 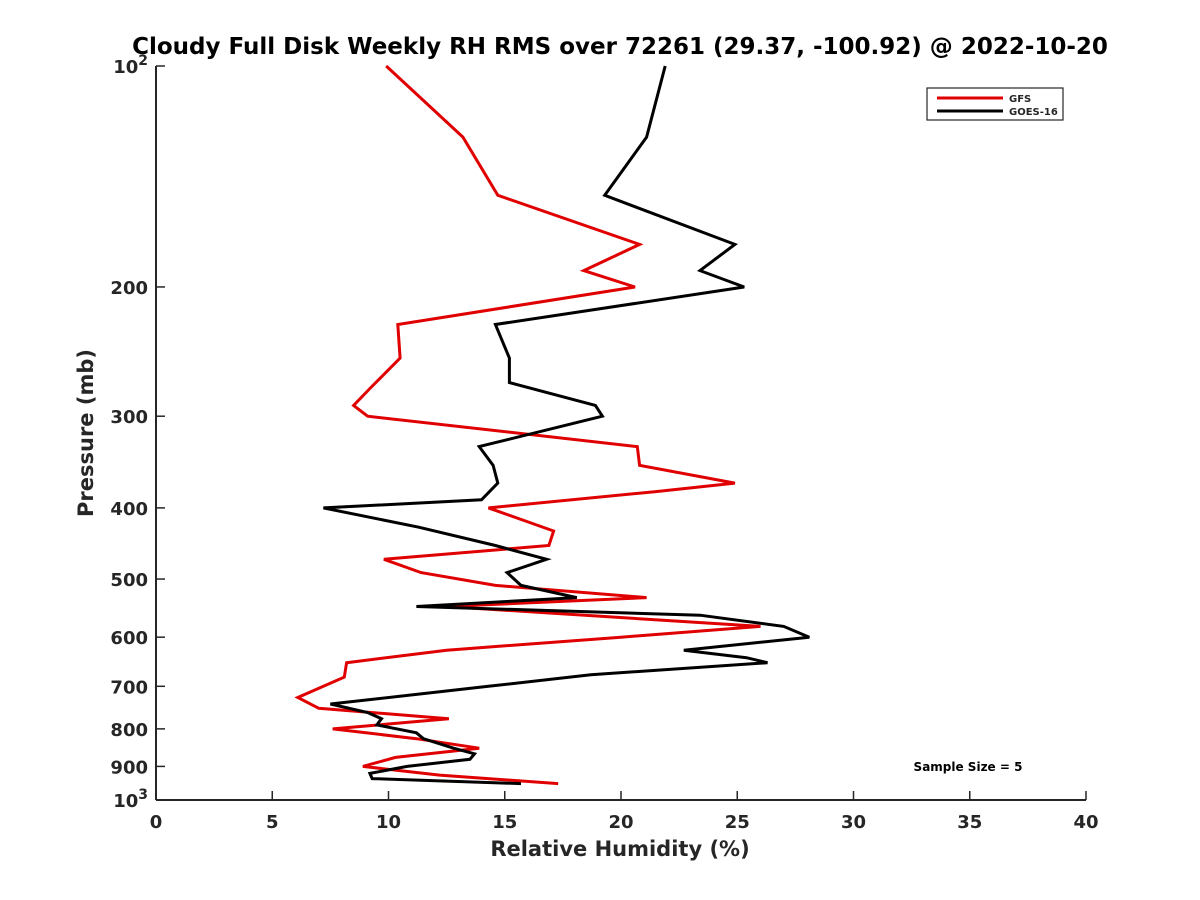 What do you see at coordinates (969, 822) in the screenshot?
I see `x-tick-label: 35` at bounding box center [969, 822].